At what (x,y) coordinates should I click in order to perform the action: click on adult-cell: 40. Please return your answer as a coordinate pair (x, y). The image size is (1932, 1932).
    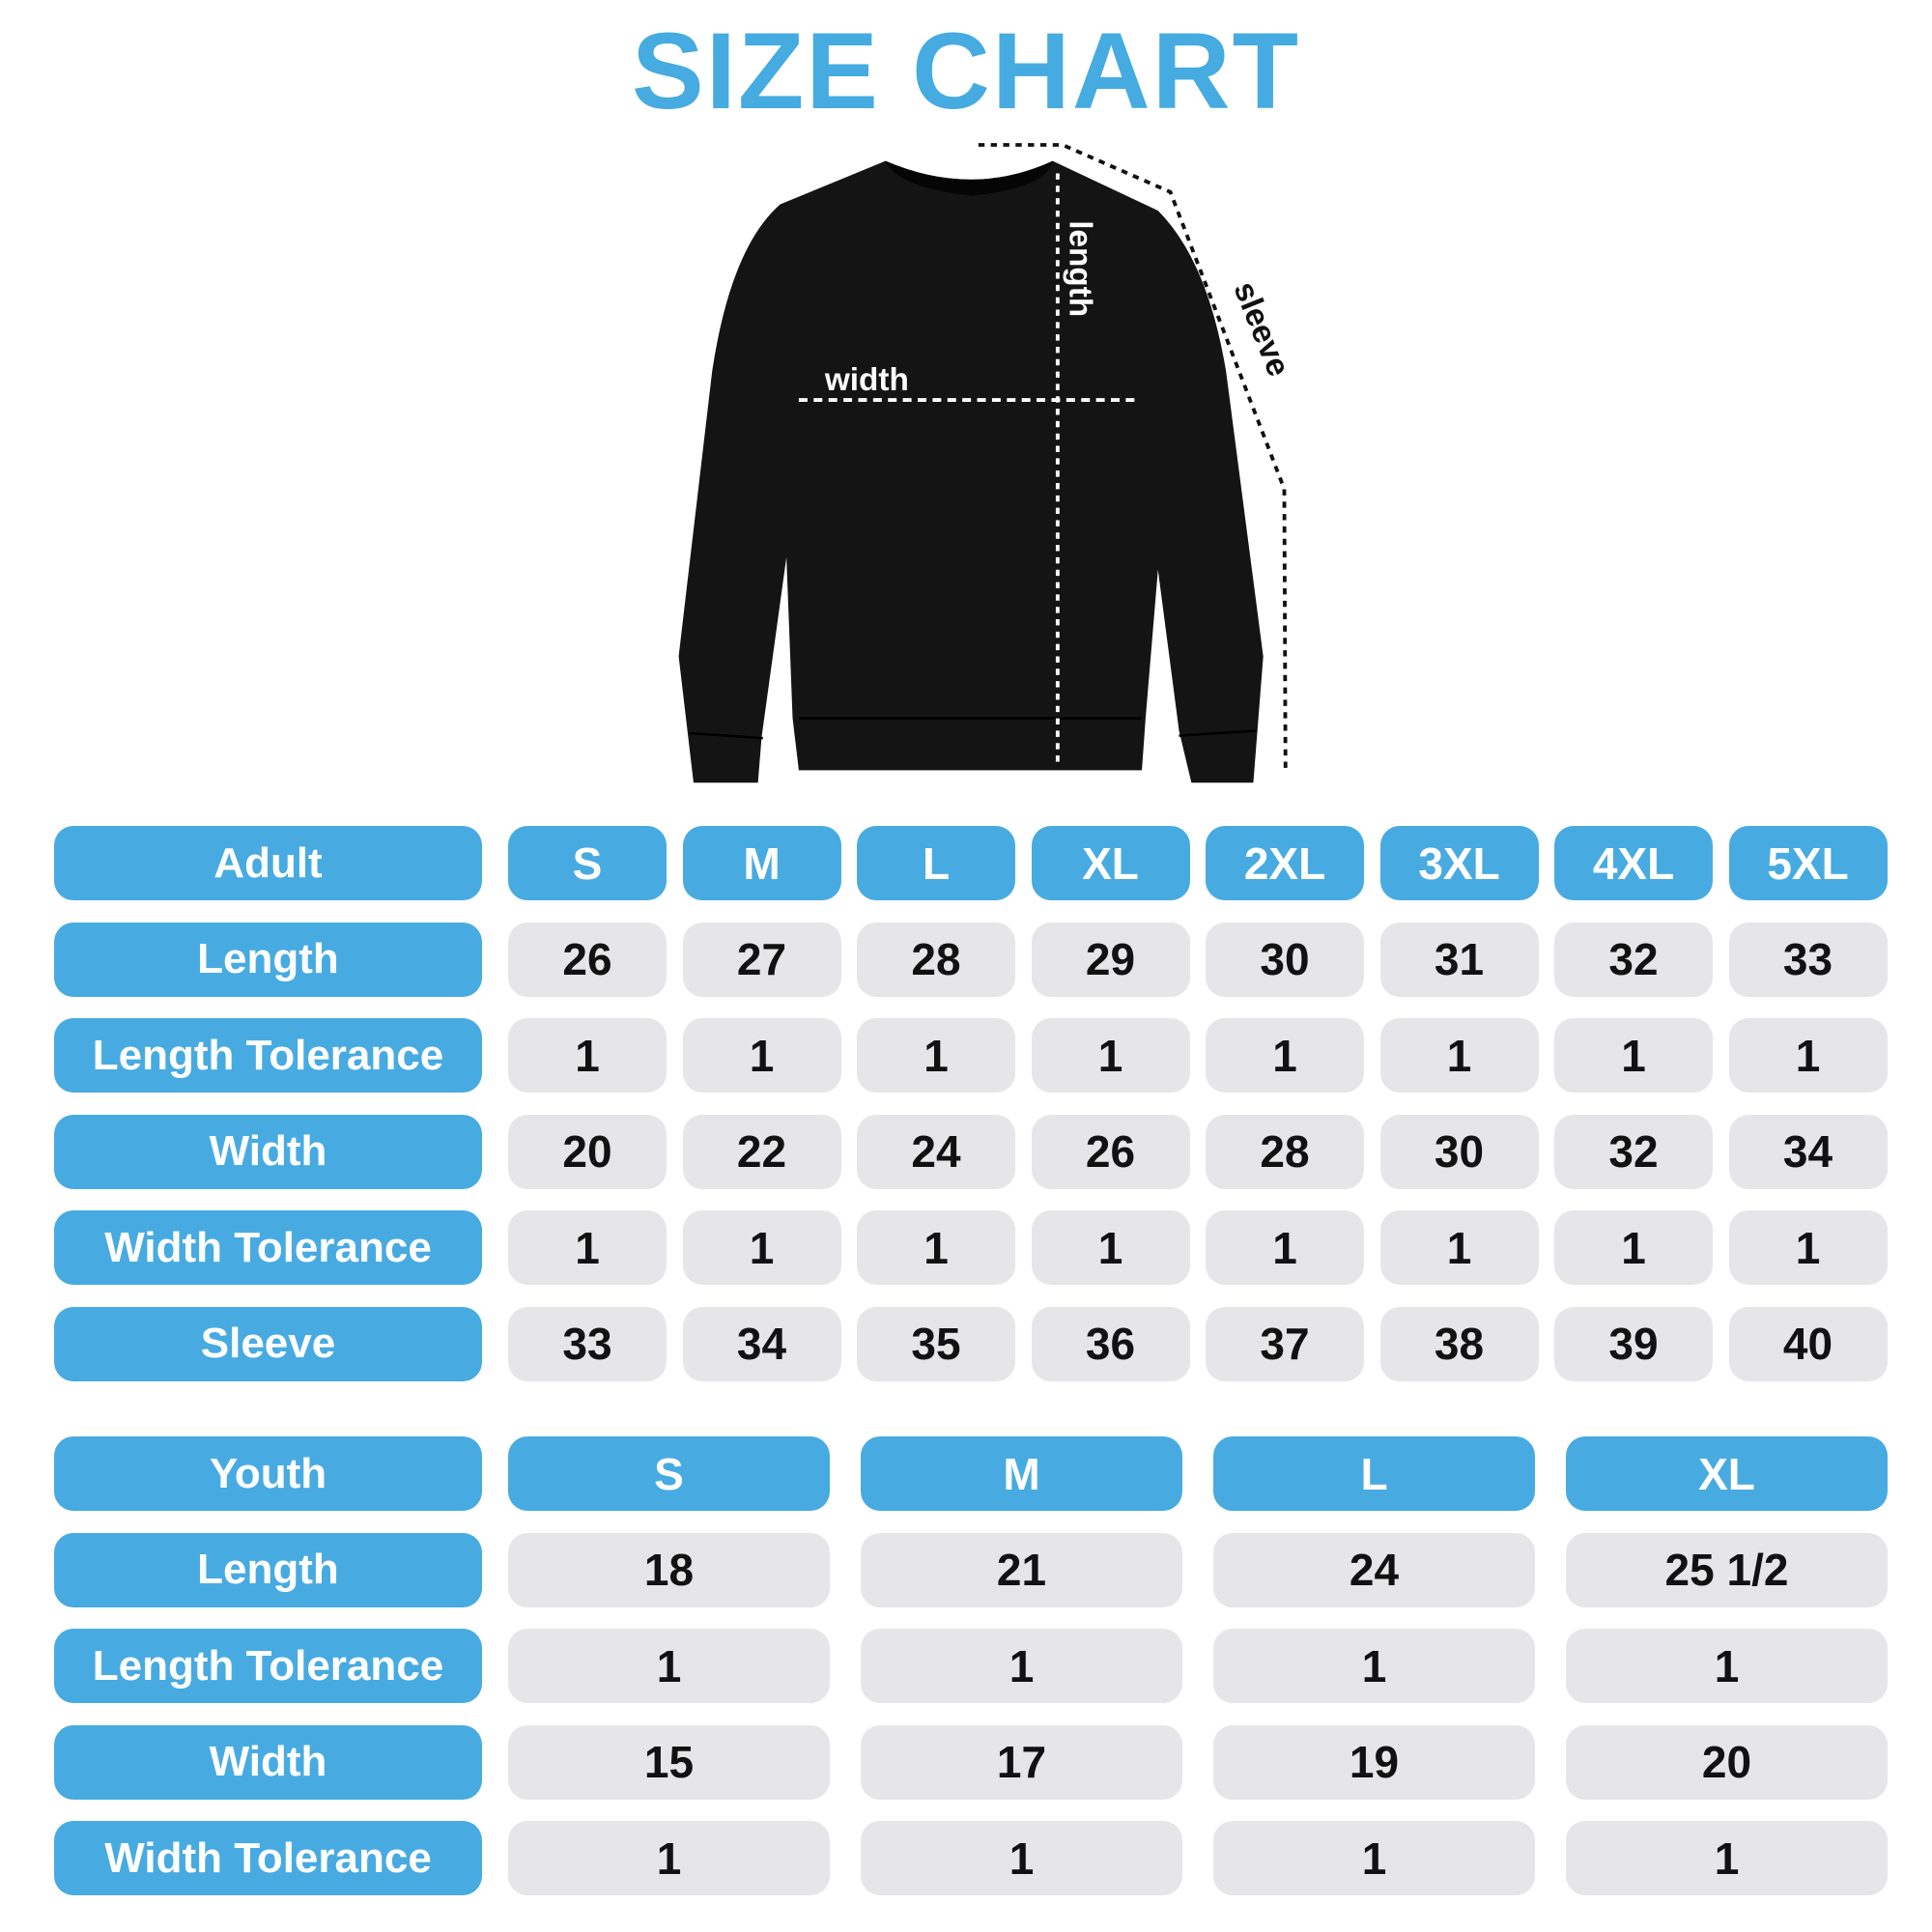
    Looking at the image, I should click on (1808, 1343).